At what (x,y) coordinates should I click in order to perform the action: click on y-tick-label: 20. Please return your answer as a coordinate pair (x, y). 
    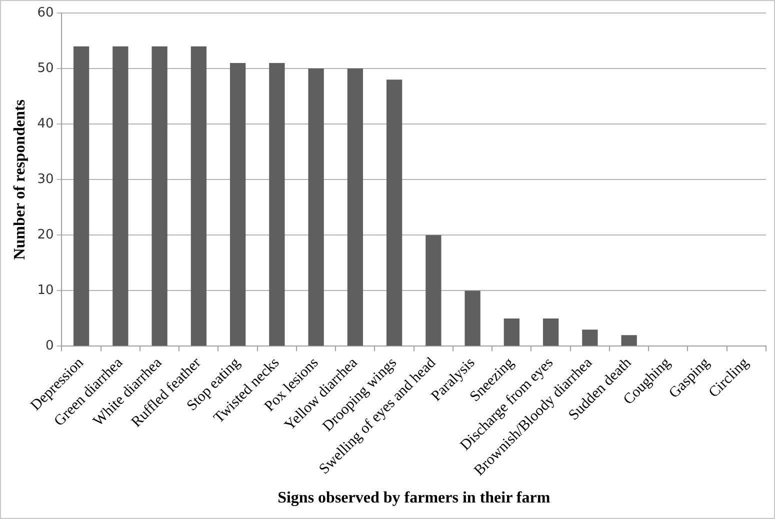
    Looking at the image, I should click on (45, 235).